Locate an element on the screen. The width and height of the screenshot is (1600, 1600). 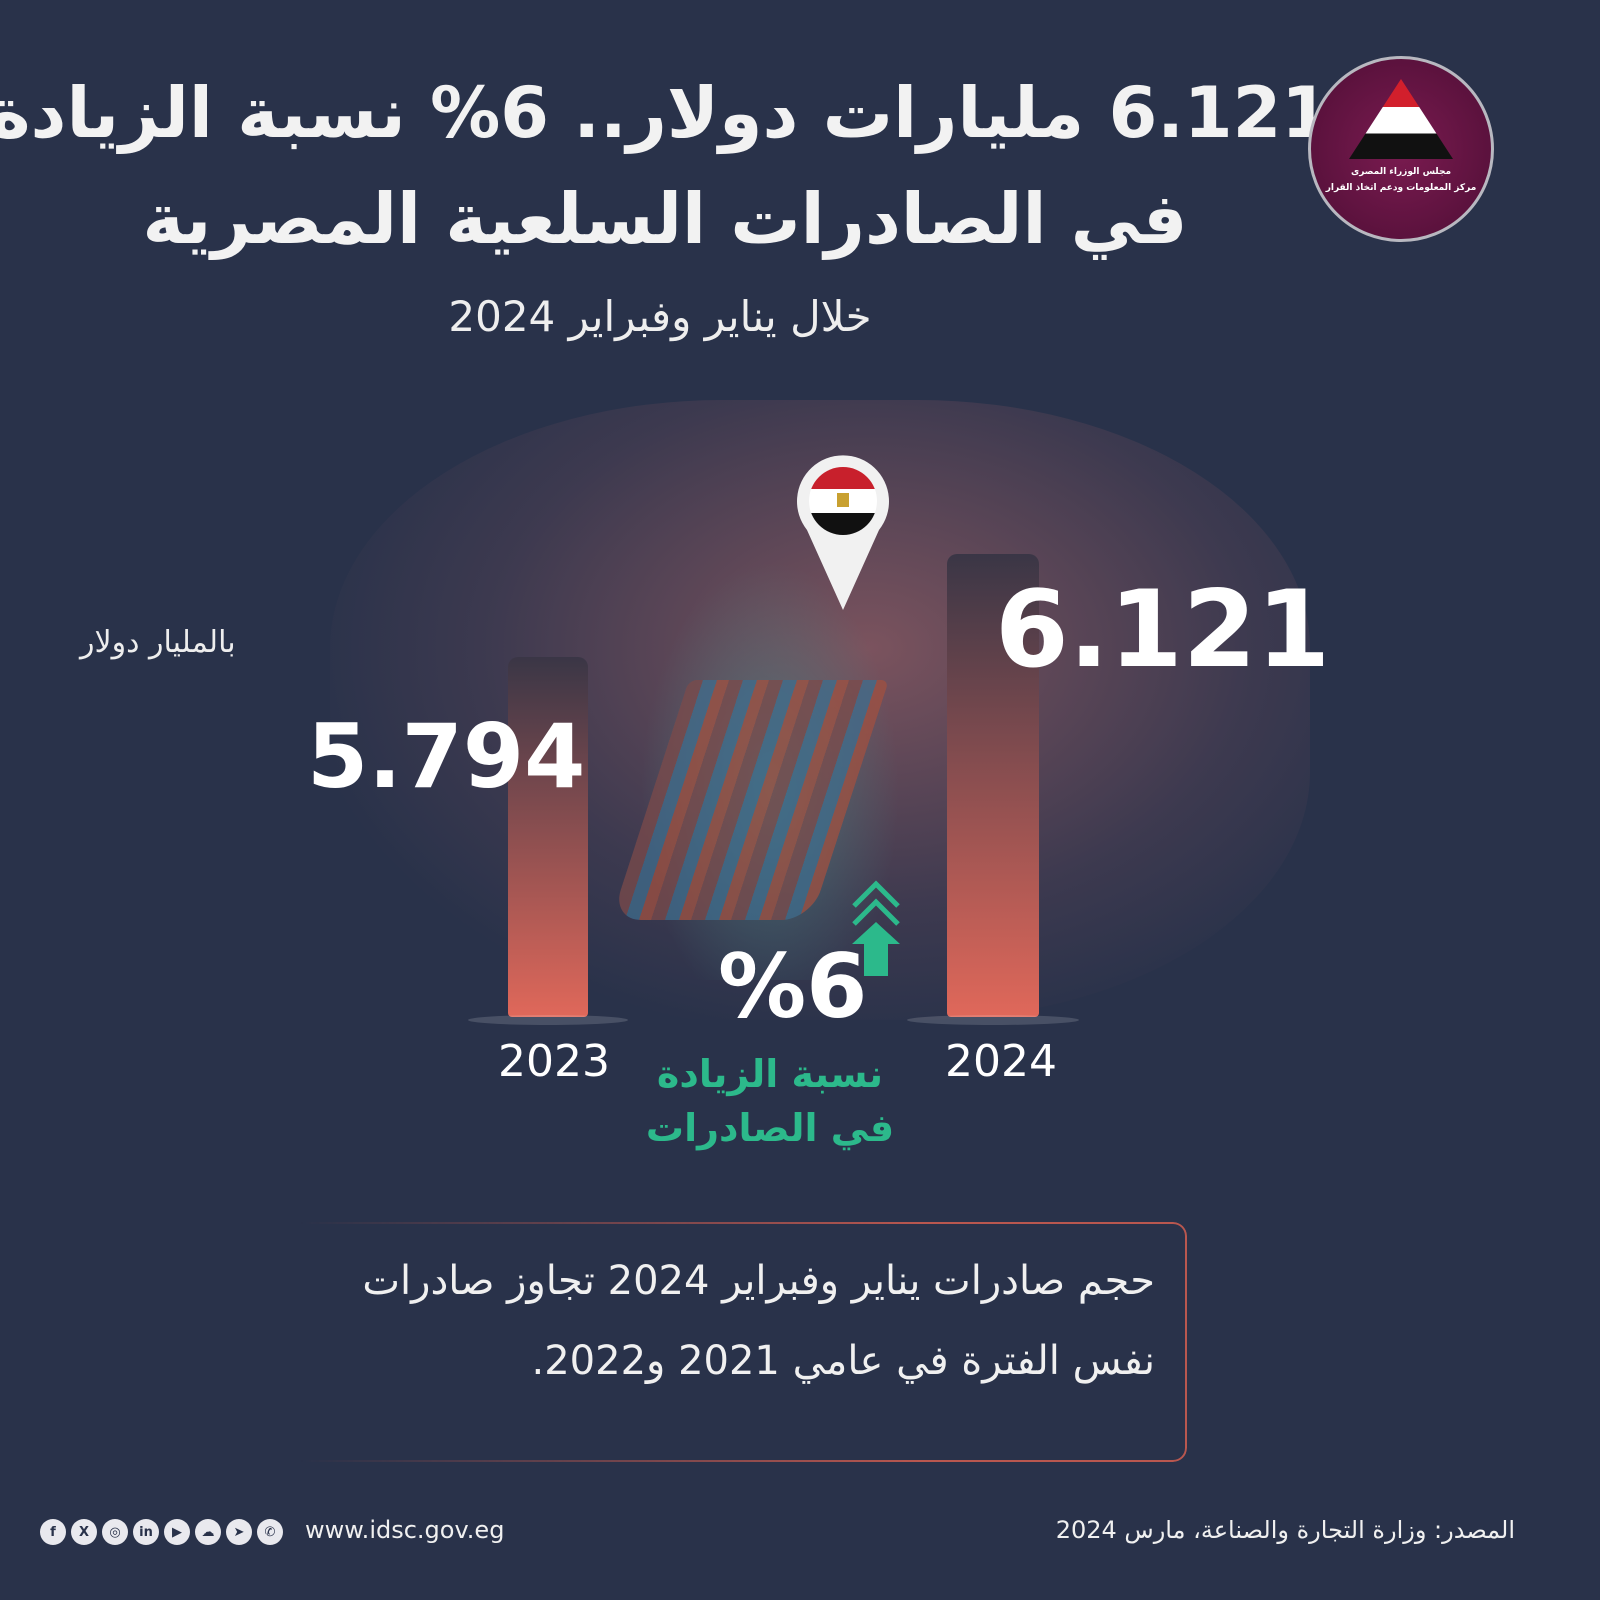
bar-2024 is located at coordinates (993, 789).